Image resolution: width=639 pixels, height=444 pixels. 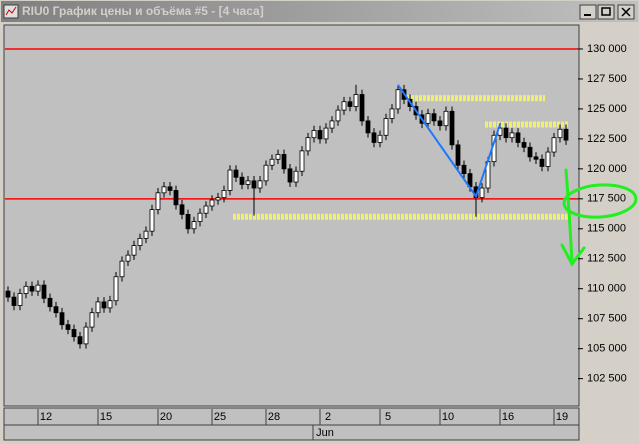 I want to click on x-tick-label: 5, so click(x=388, y=417).